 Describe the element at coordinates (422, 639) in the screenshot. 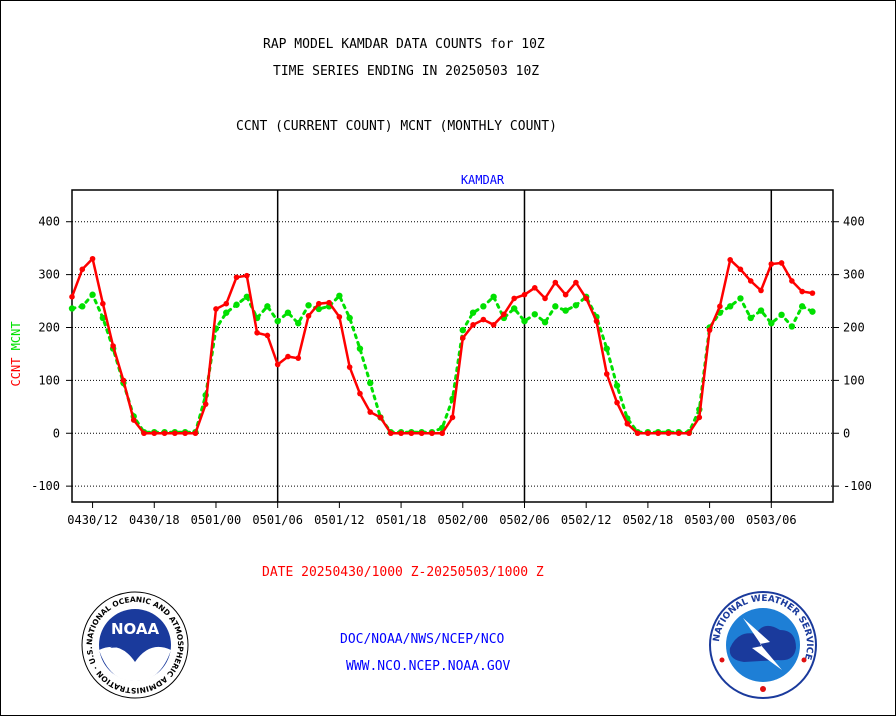

I see `org-label: DOC/NOAA/NWS/NCEP/NCO` at that location.